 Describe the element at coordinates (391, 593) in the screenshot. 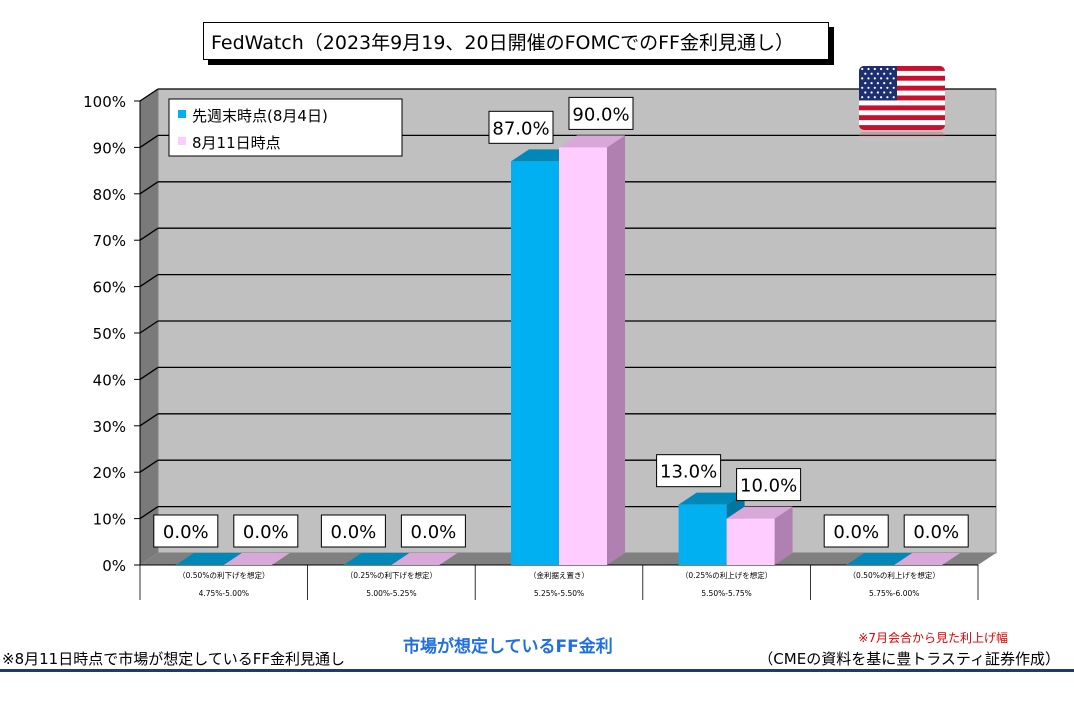

I see `category-range-label: 5.00%-5.25%` at that location.